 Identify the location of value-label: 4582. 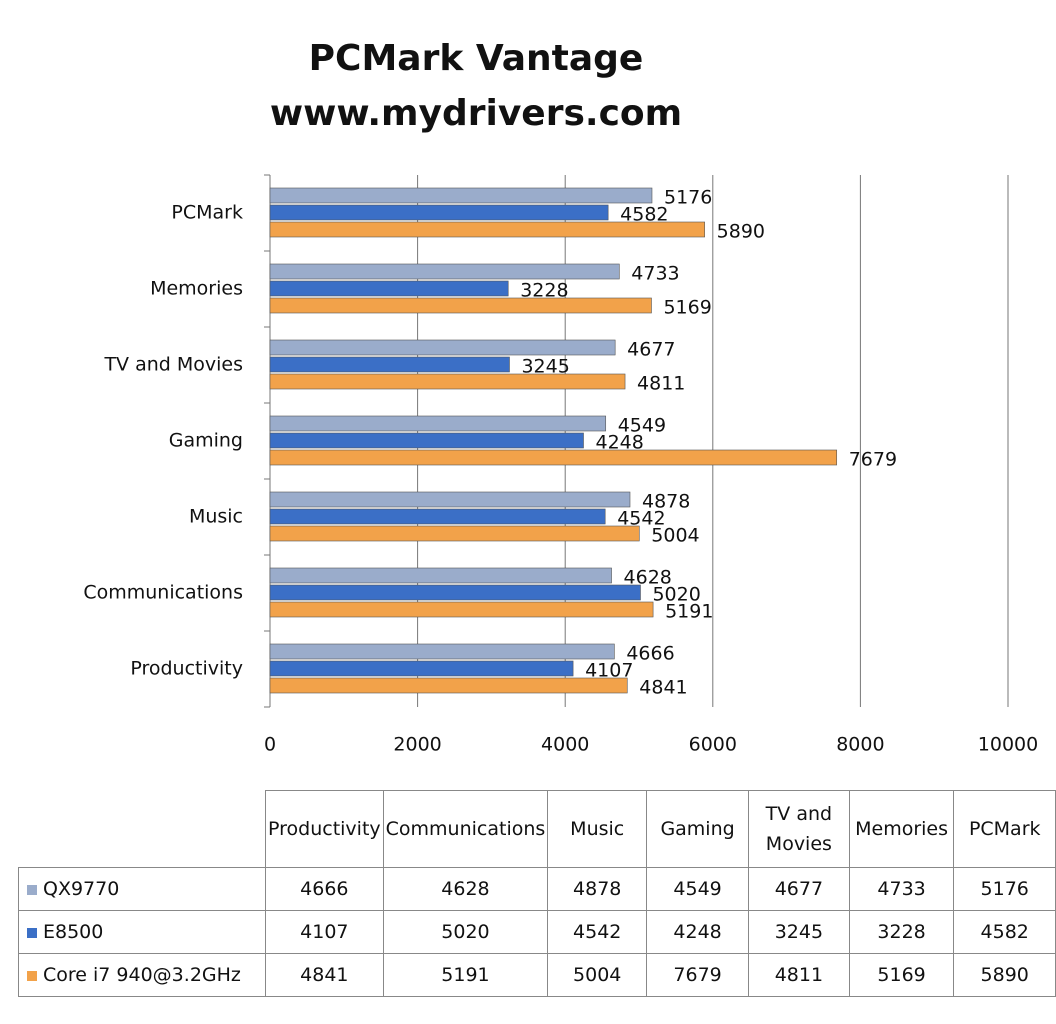
(644, 215).